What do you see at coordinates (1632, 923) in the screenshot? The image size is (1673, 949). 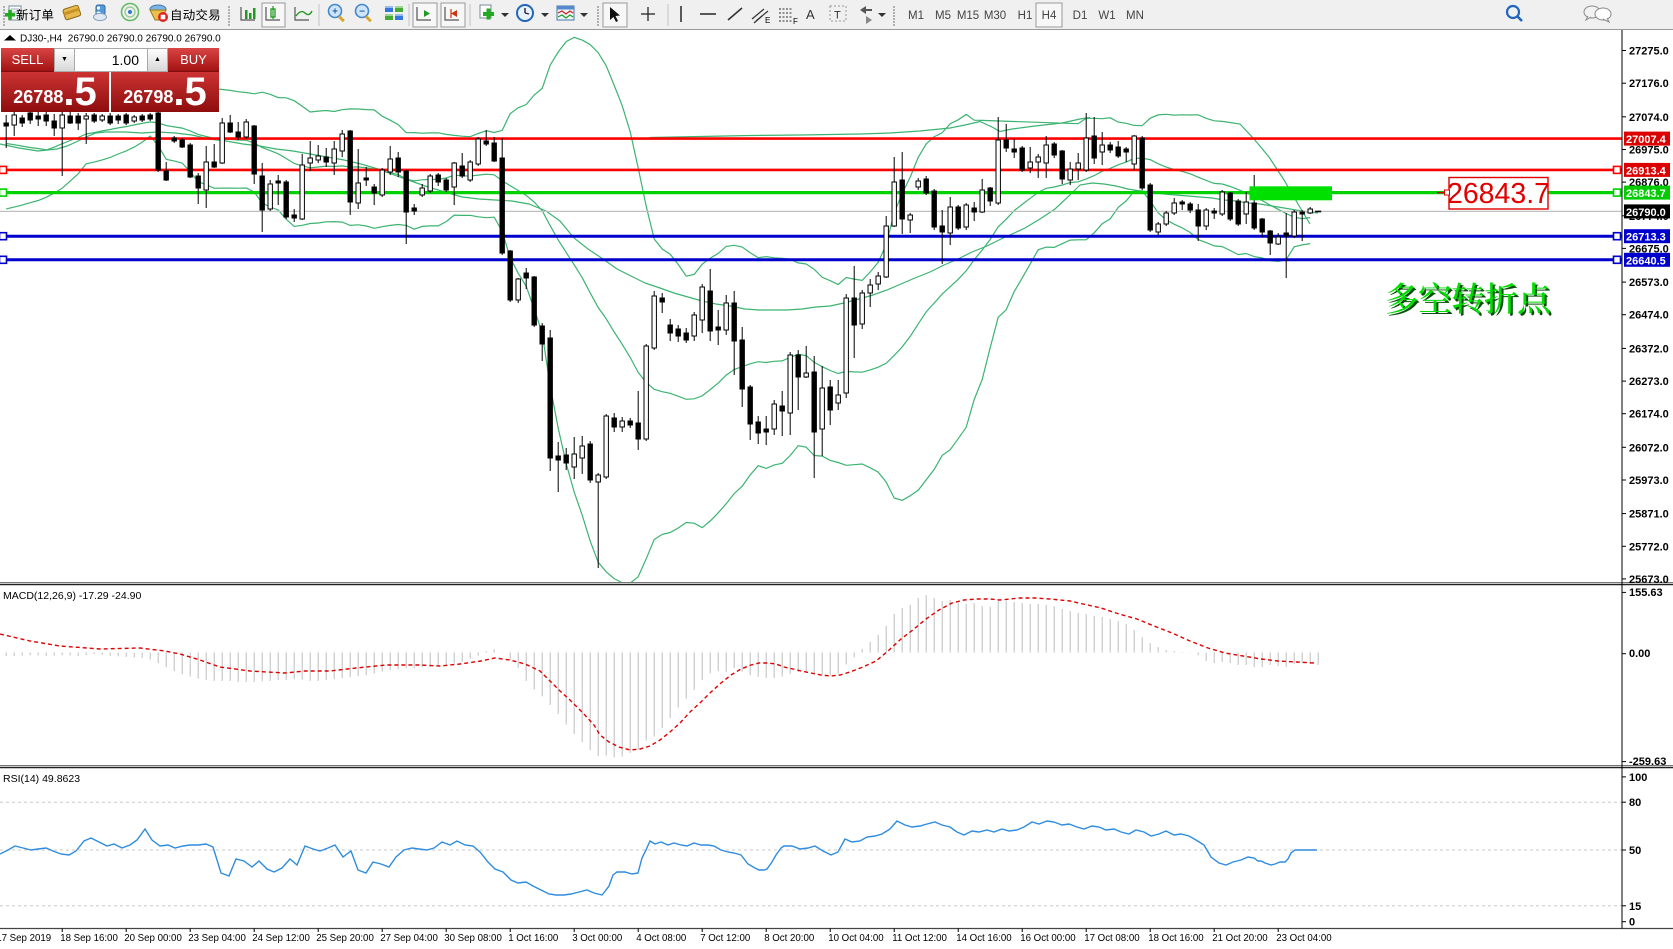 I see `svg-text: 0` at bounding box center [1632, 923].